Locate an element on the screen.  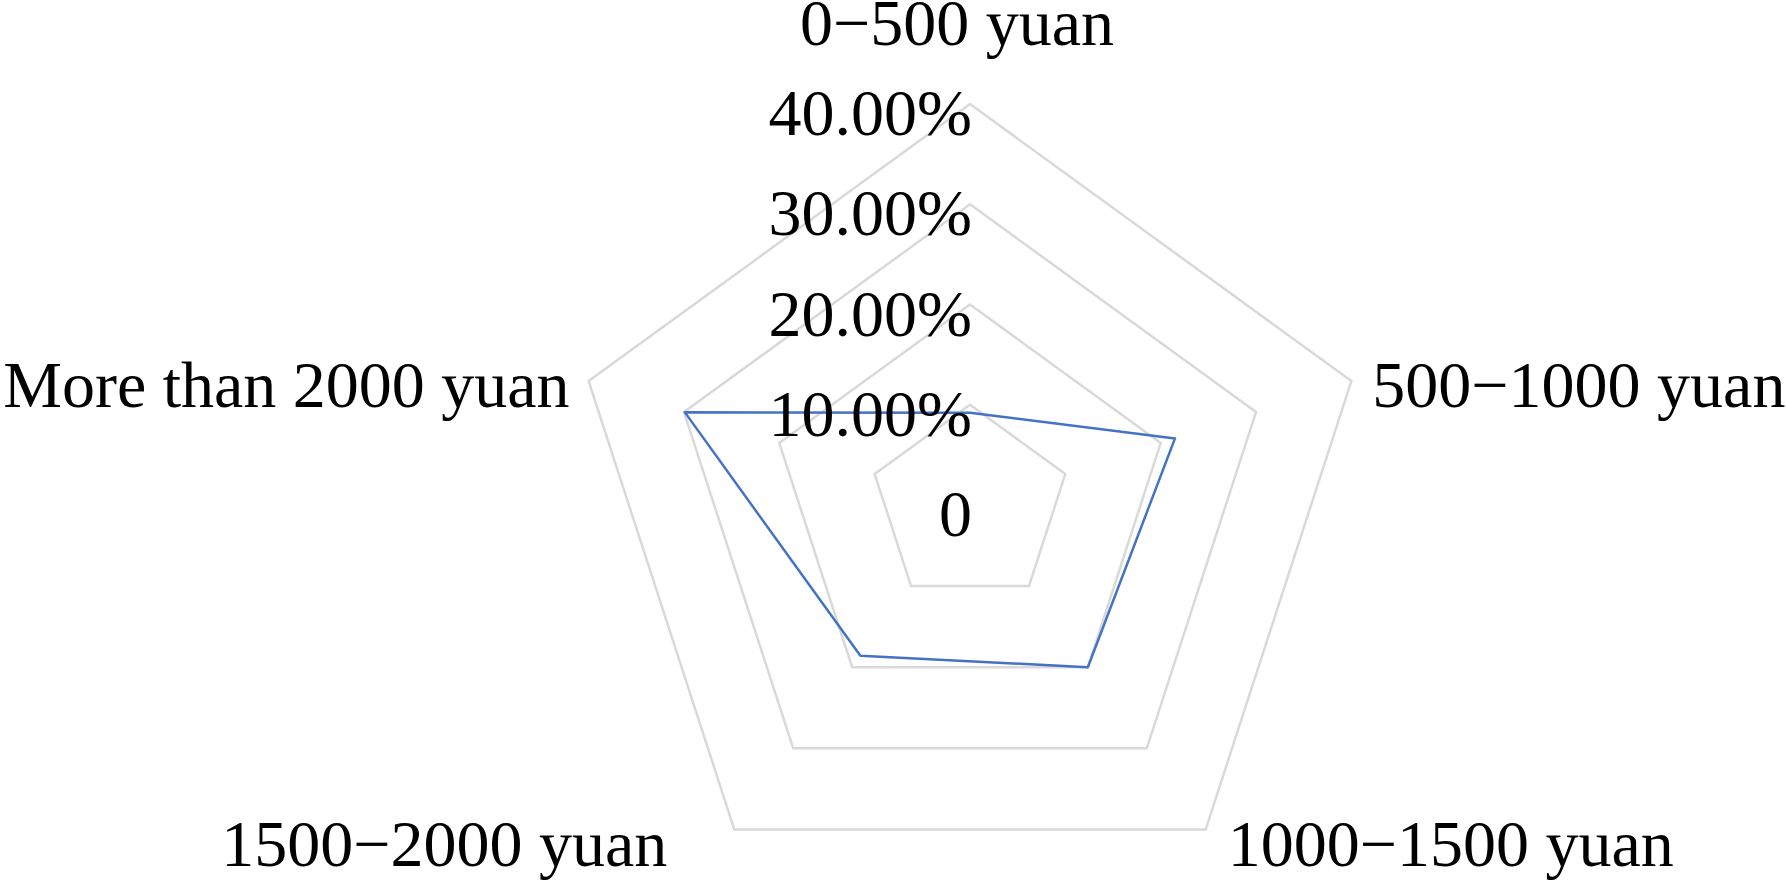
y-tick-label: 40.00% is located at coordinates (870, 112).